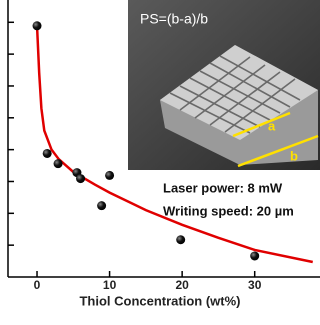 The height and width of the screenshot is (325, 320). I want to click on label-b: b, so click(294, 155).